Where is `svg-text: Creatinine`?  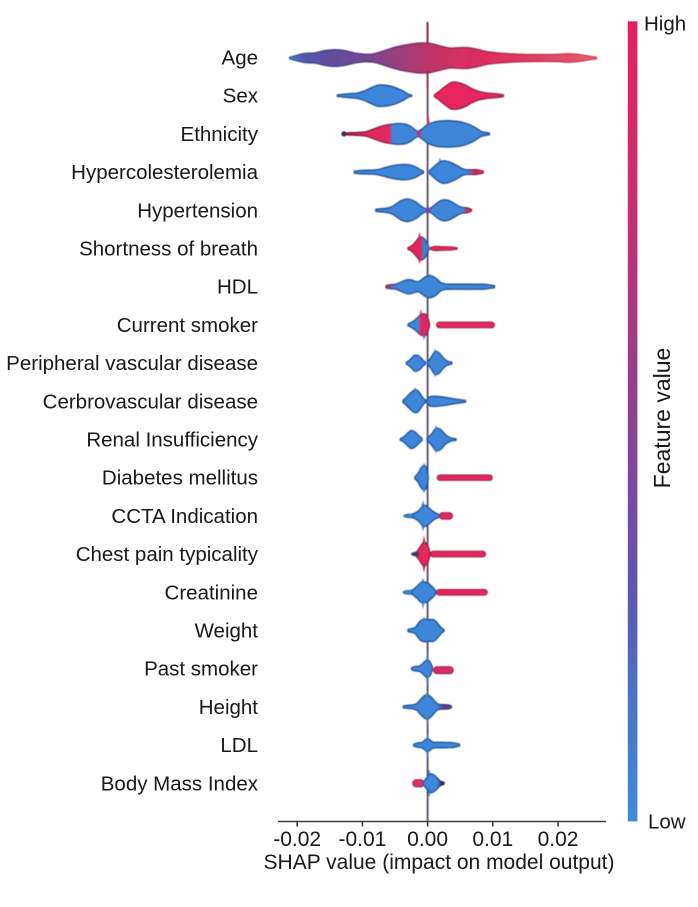
svg-text: Creatinine is located at coordinates (211, 592).